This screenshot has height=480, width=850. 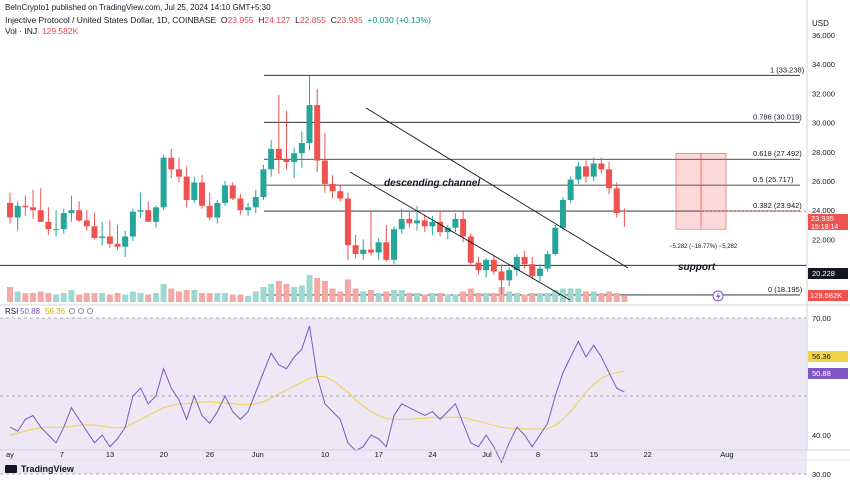 I want to click on rsi-label: RSI, so click(x=11, y=311).